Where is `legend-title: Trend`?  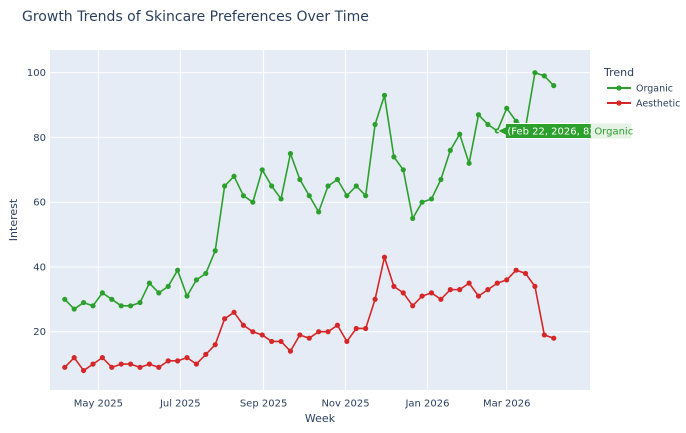 legend-title: Trend is located at coordinates (618, 72).